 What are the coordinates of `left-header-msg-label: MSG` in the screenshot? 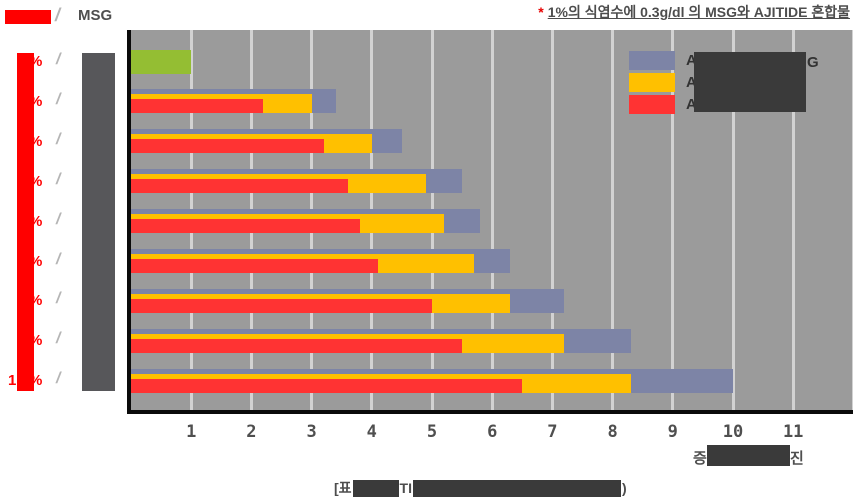 It's located at (95, 15).